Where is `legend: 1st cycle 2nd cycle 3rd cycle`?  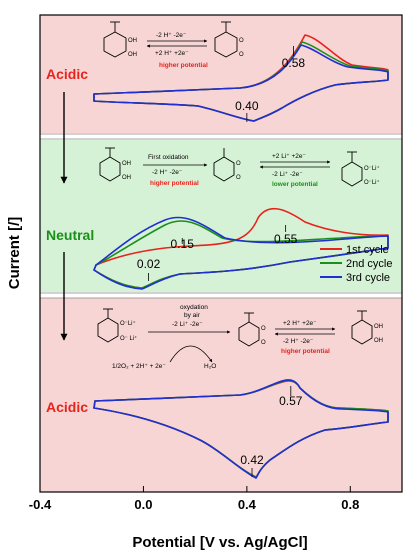 legend: 1st cycle 2nd cycle 3rd cycle is located at coordinates (356, 264).